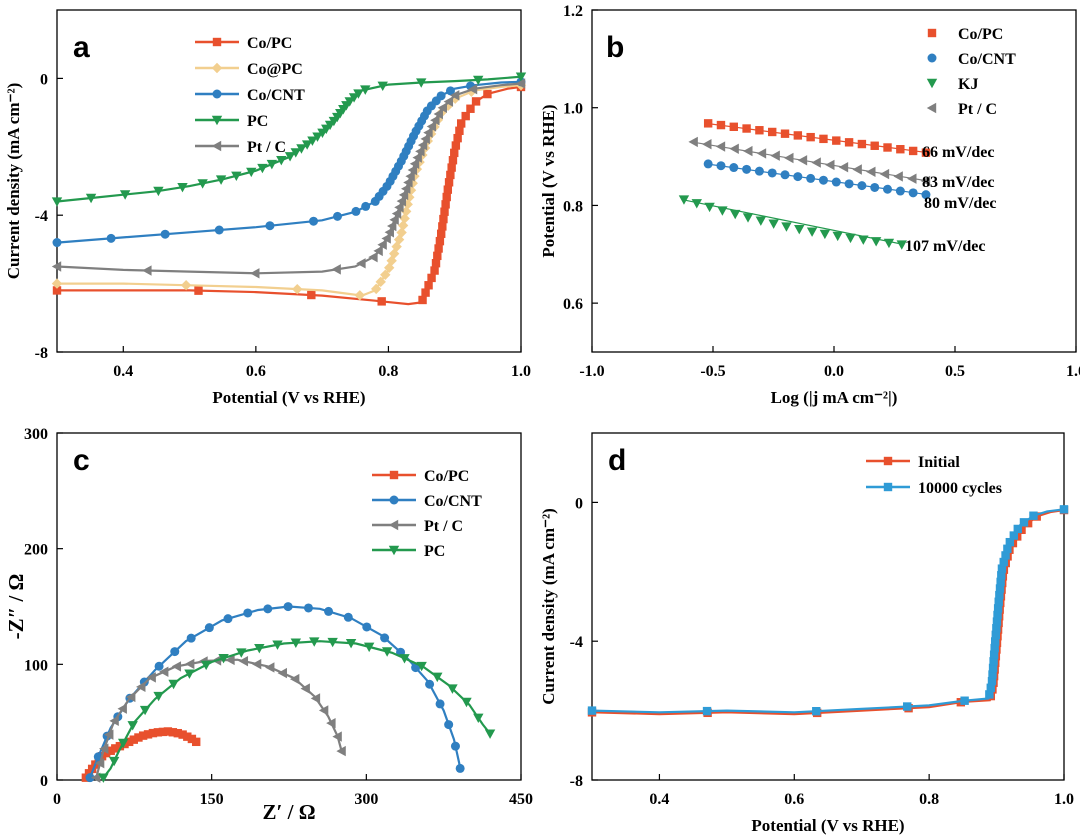 The width and height of the screenshot is (1080, 840). I want to click on panel-c-xtick-label: 300, so click(366, 799).